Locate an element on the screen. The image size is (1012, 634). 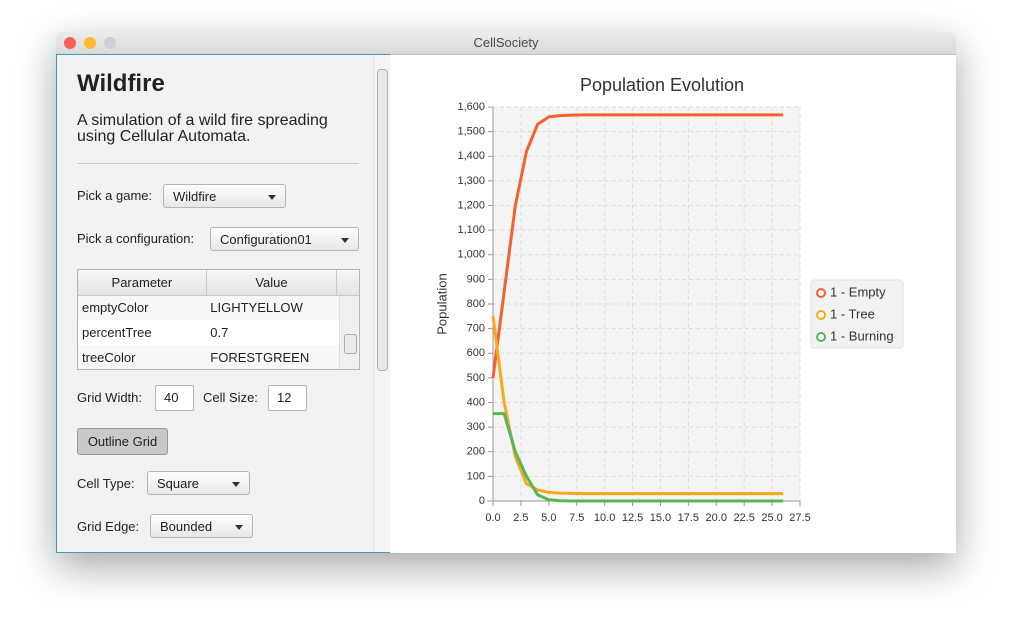
column-header: Value is located at coordinates (272, 283).